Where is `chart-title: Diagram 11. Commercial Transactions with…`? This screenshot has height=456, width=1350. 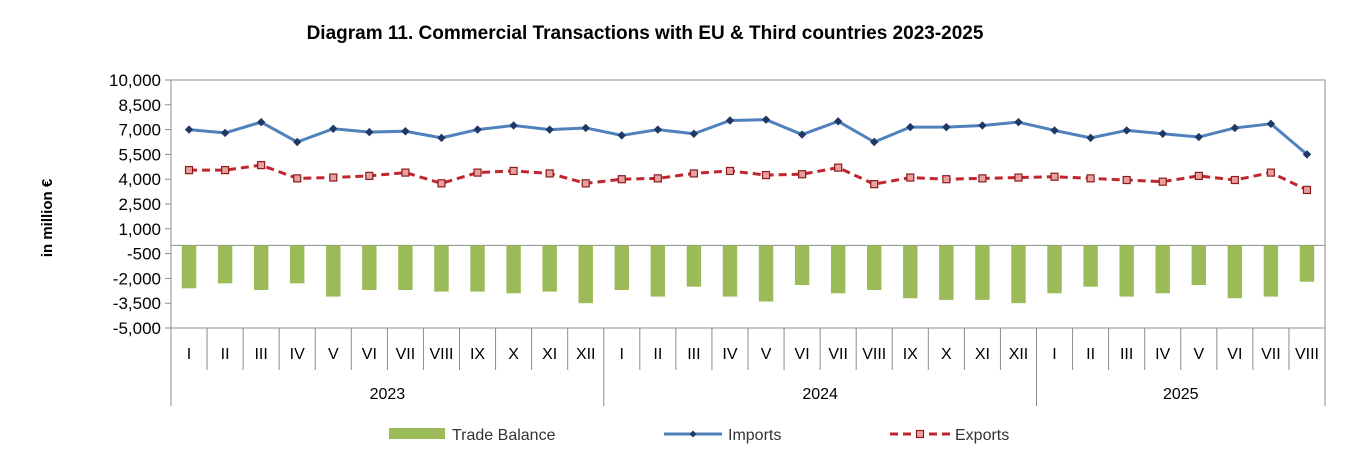
chart-title: Diagram 11. Commercial Transactions with… is located at coordinates (645, 33).